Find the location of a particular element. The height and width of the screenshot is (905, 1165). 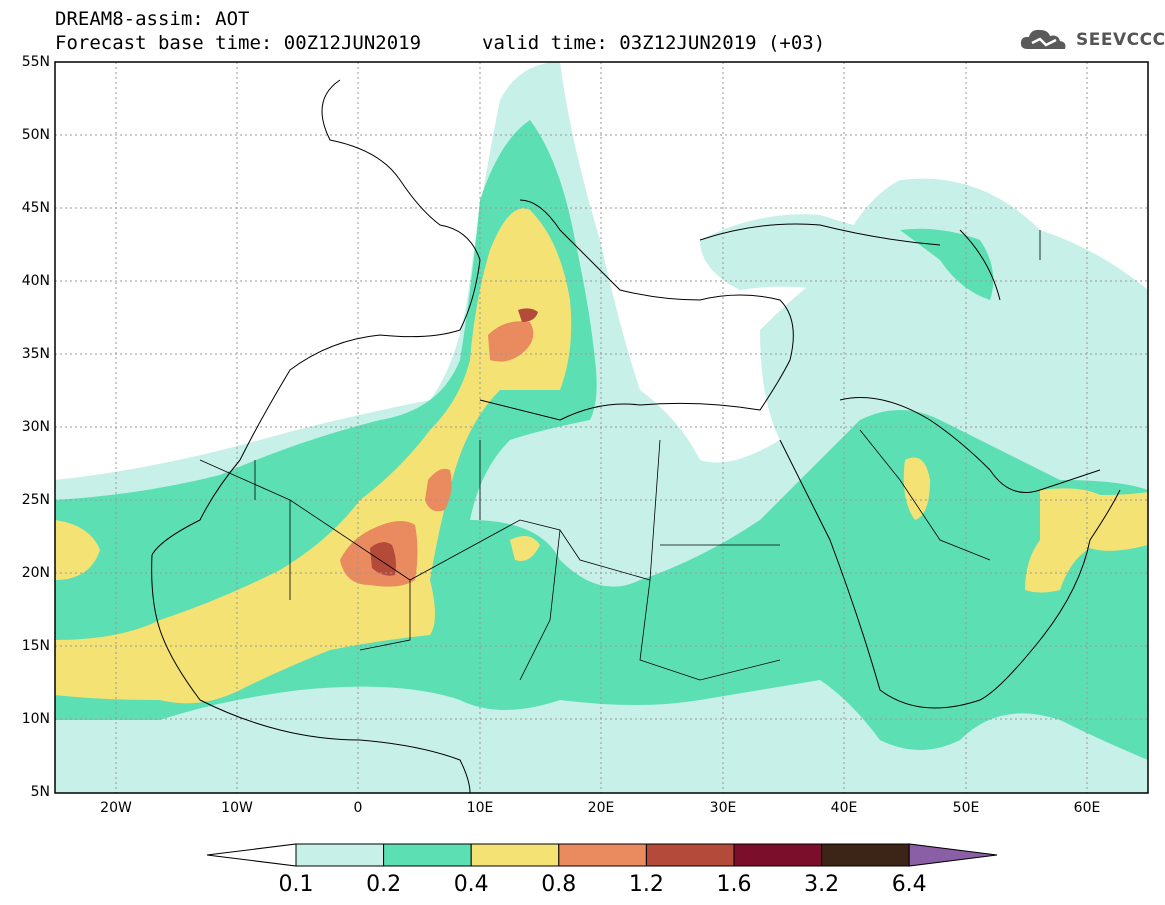

colorbar-label: 0.1 is located at coordinates (296, 884).